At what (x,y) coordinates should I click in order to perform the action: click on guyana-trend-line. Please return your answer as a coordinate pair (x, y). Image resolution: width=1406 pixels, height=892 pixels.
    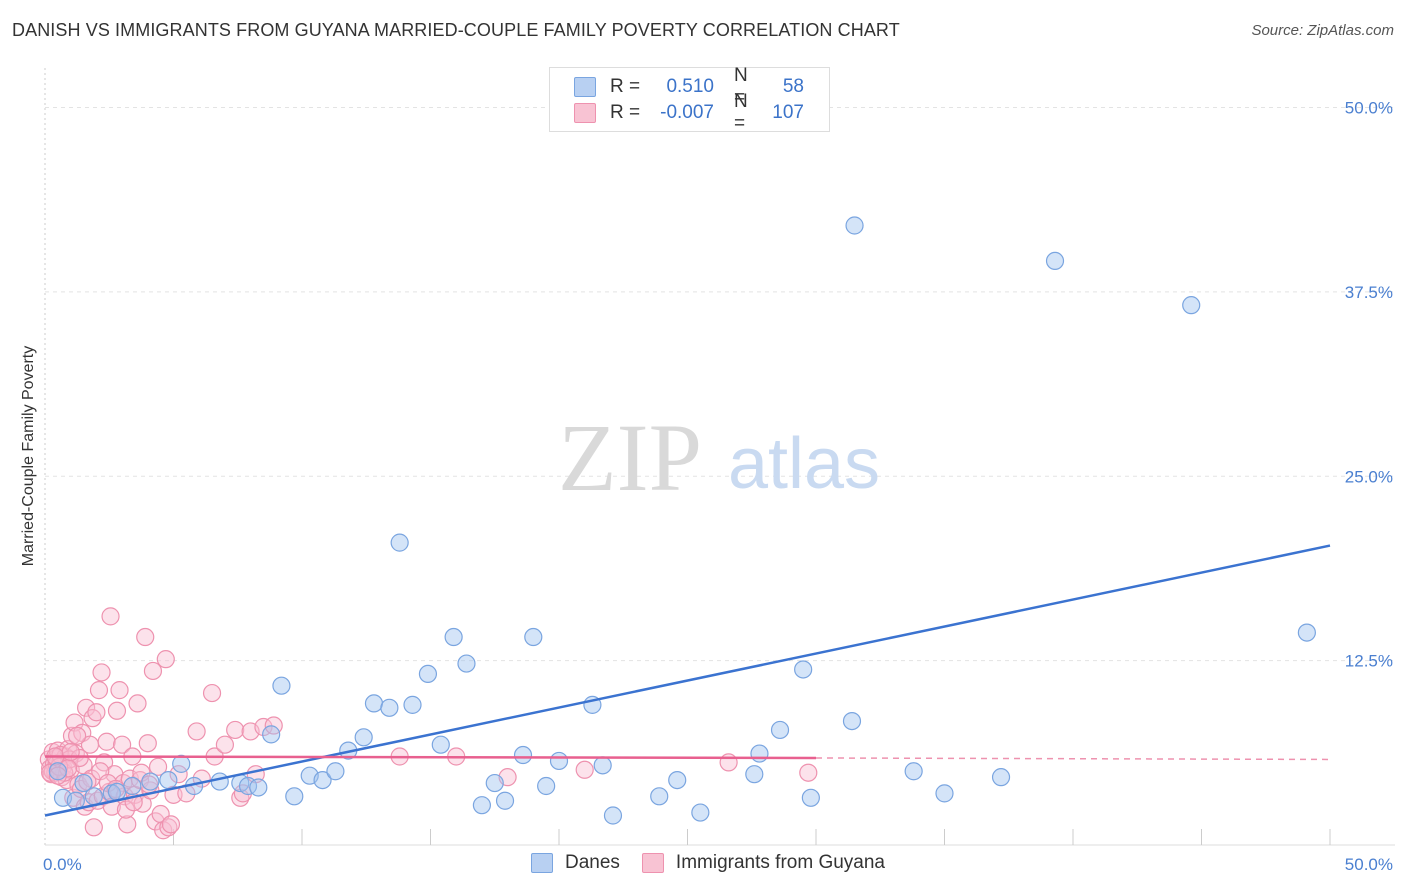
    Looking at the image, I should click on (430, 757).